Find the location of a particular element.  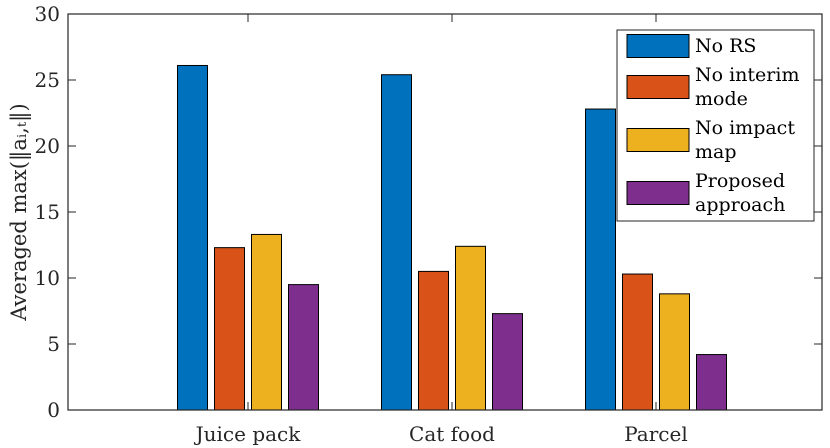

legend-swatch-proposed-approach is located at coordinates (658, 193).